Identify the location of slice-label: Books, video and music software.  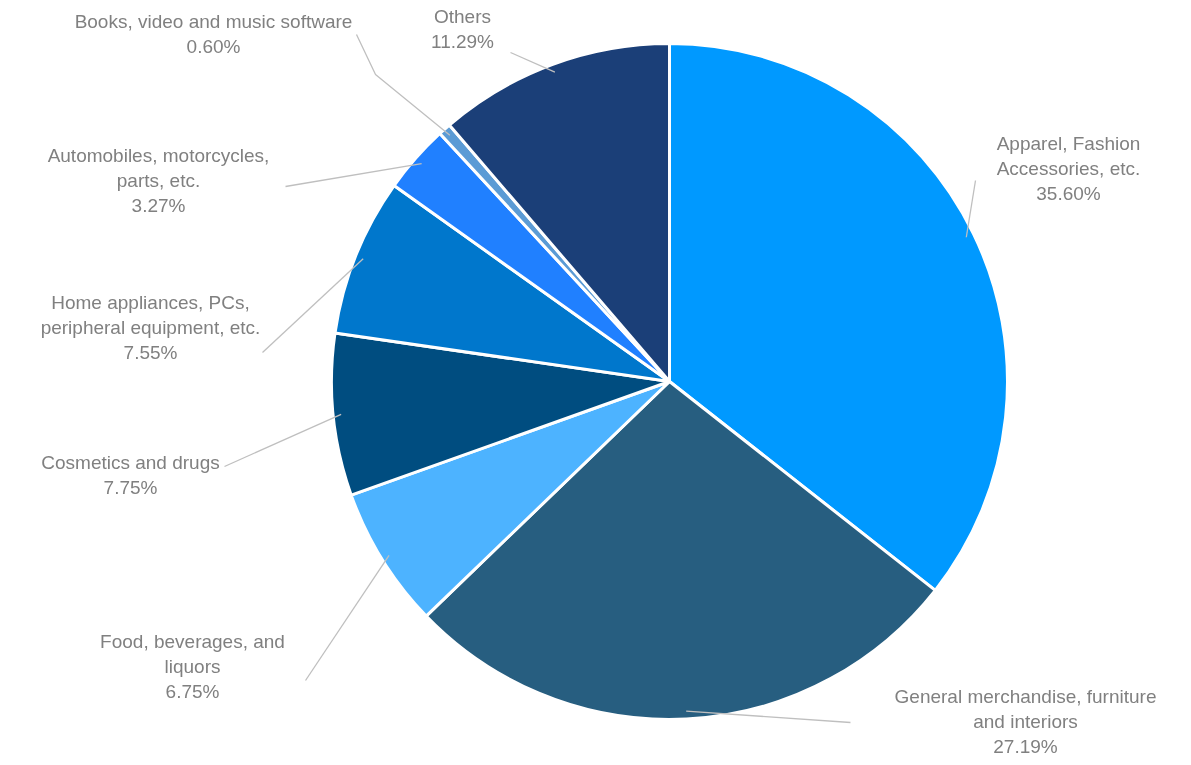
(213, 21).